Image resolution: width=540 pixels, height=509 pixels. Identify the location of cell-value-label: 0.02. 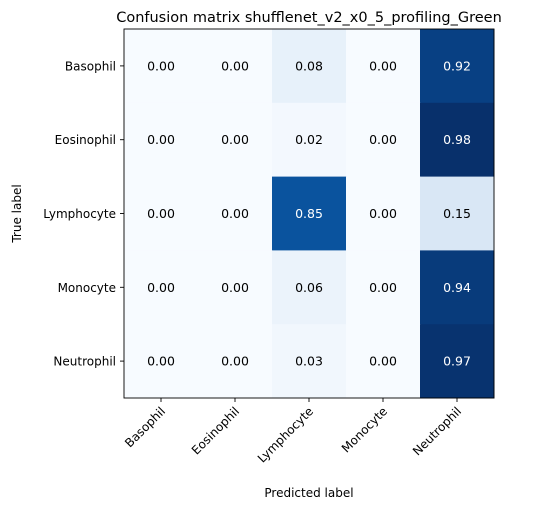
(309, 139).